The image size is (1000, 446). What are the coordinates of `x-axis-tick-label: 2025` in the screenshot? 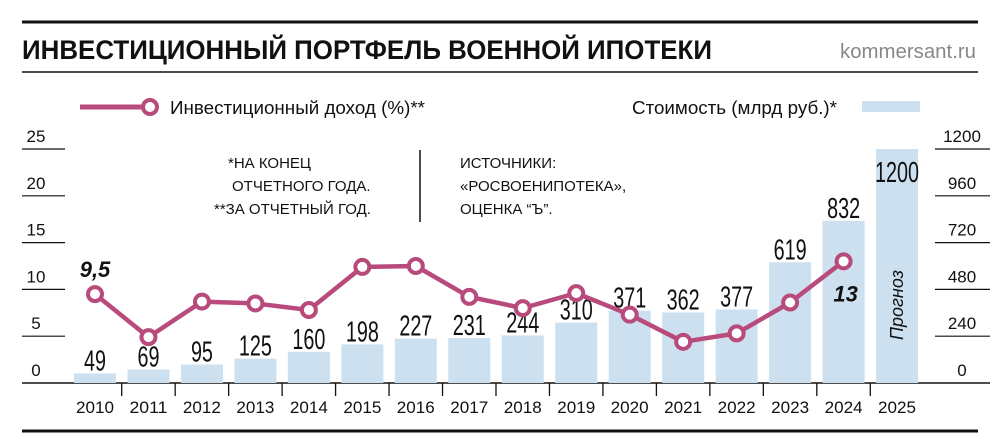 It's located at (897, 407).